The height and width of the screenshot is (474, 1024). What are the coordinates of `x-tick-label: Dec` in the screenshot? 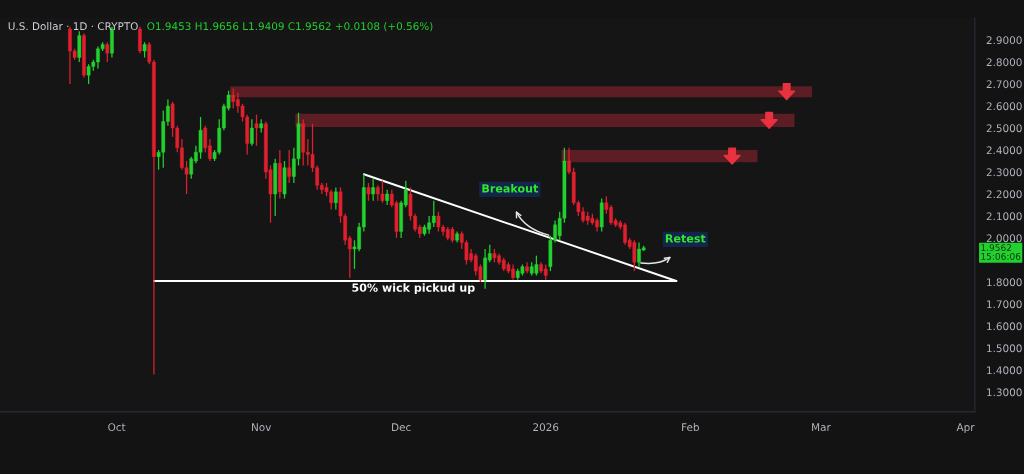 It's located at (401, 427).